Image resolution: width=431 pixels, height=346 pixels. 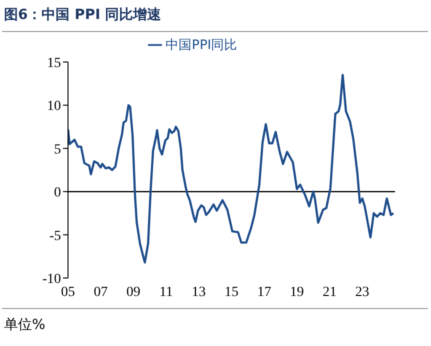 I want to click on x-tick-label: 09, so click(x=133, y=292).